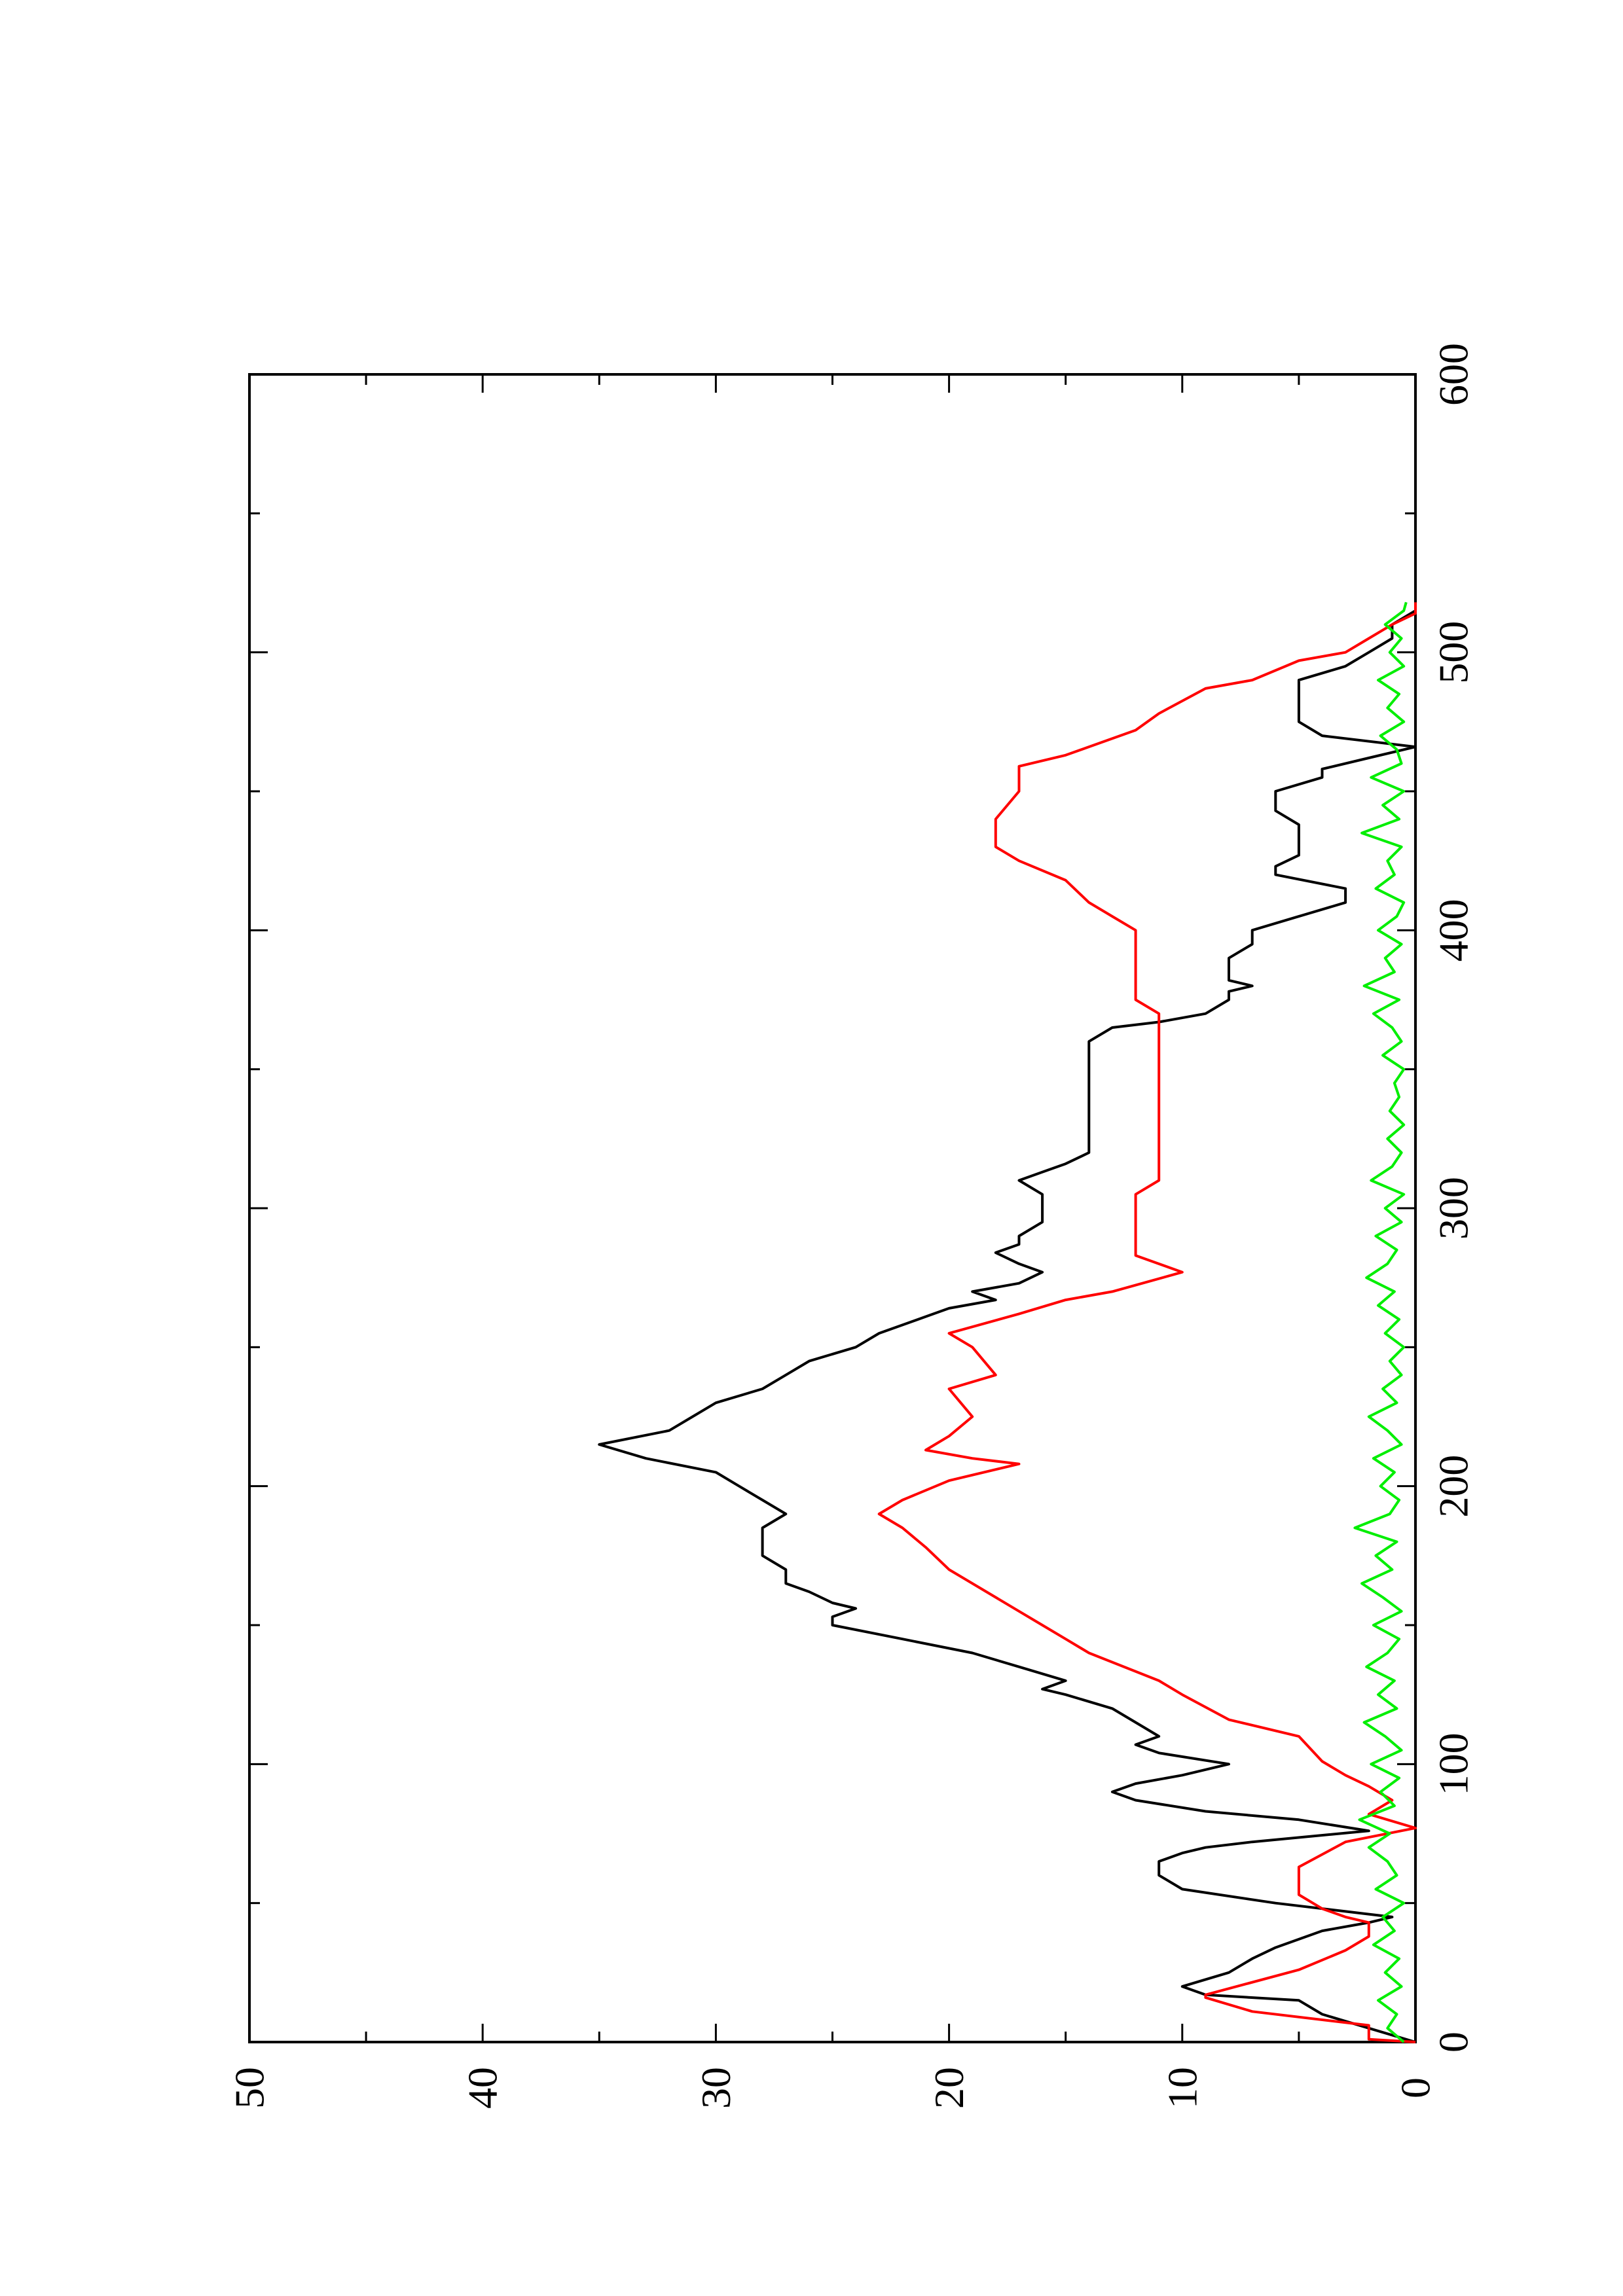 This screenshot has height=2296, width=1623. Describe the element at coordinates (716, 2088) in the screenshot. I see `y-tick-label: 30` at that location.